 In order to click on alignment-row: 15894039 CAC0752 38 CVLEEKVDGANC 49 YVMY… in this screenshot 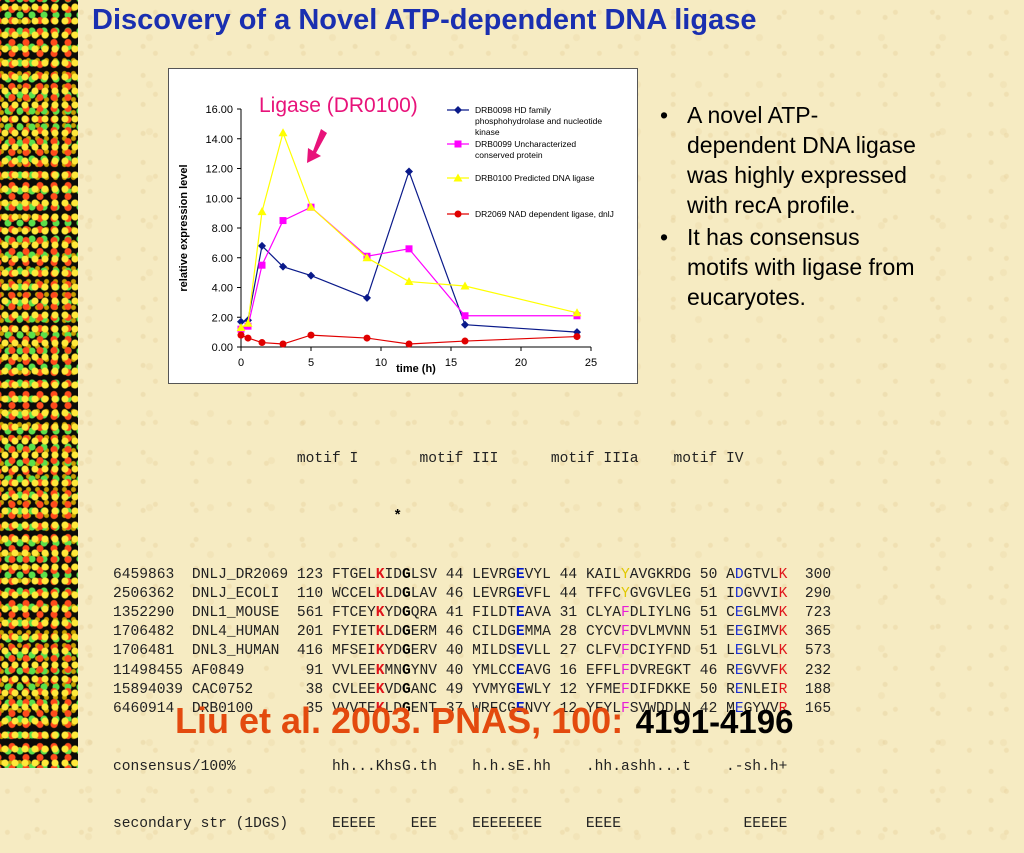, I will do `click(472, 690)`.